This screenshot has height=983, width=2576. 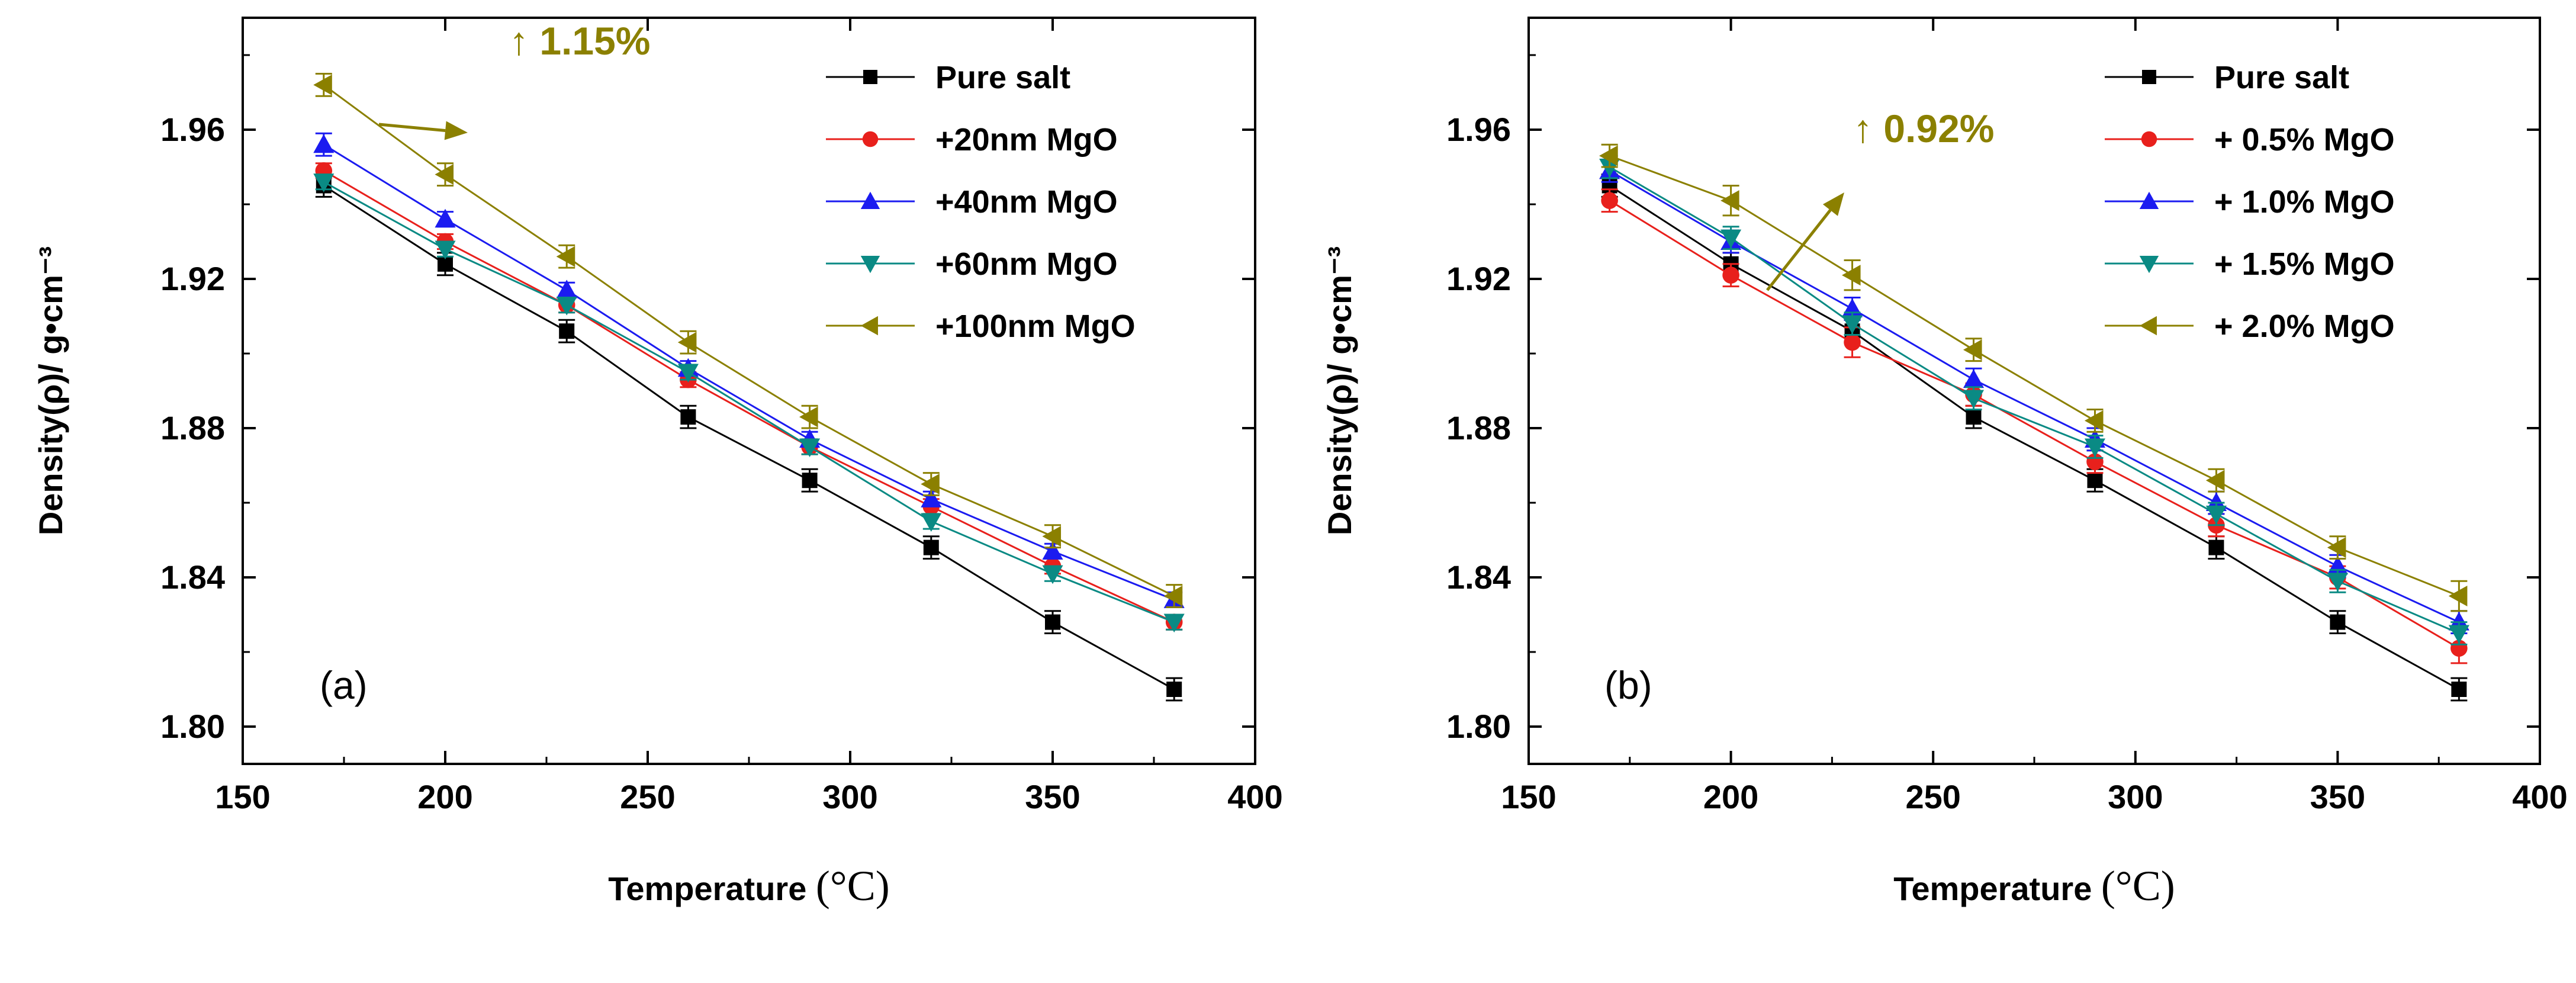 What do you see at coordinates (1924, 128) in the screenshot?
I see `annotation-text: ↑ 0.92%` at bounding box center [1924, 128].